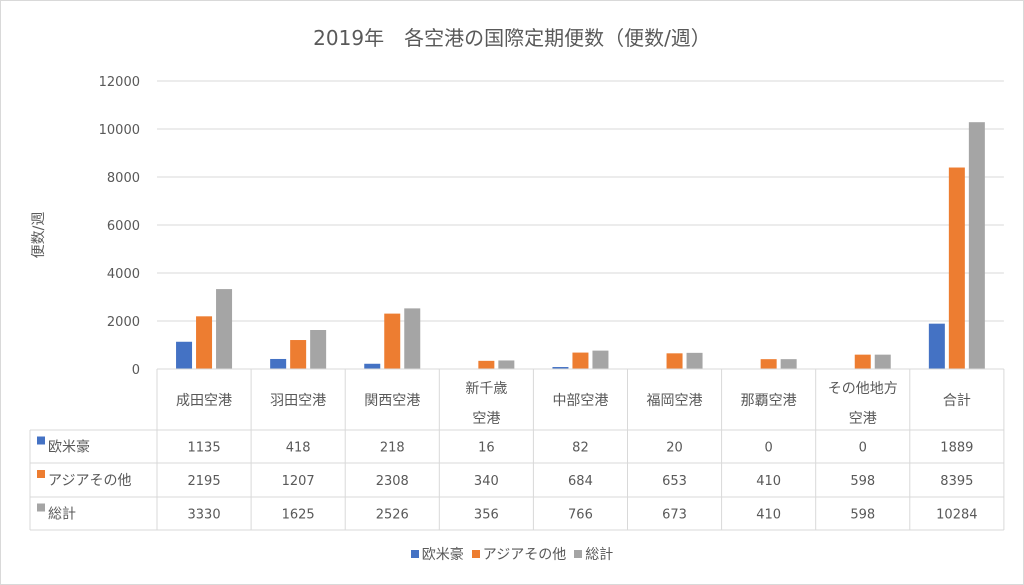 Image resolution: width=1024 pixels, height=585 pixels. Describe the element at coordinates (486, 481) in the screenshot. I see `table-cell: 340` at that location.